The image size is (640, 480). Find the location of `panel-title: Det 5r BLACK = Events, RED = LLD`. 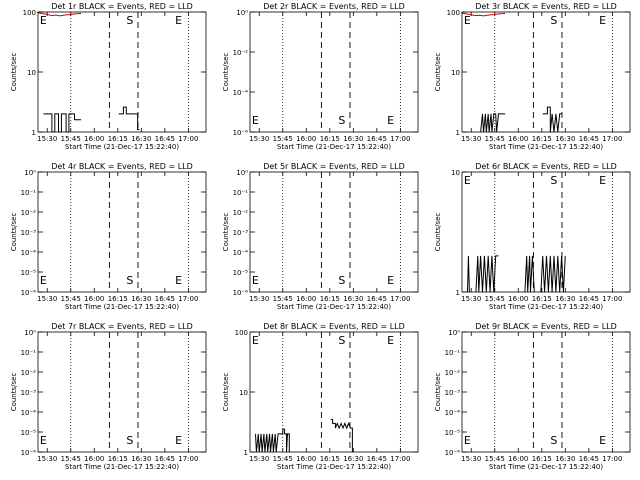

panel-title: Det 5r BLACK = Events, RED = LLD is located at coordinates (334, 166).